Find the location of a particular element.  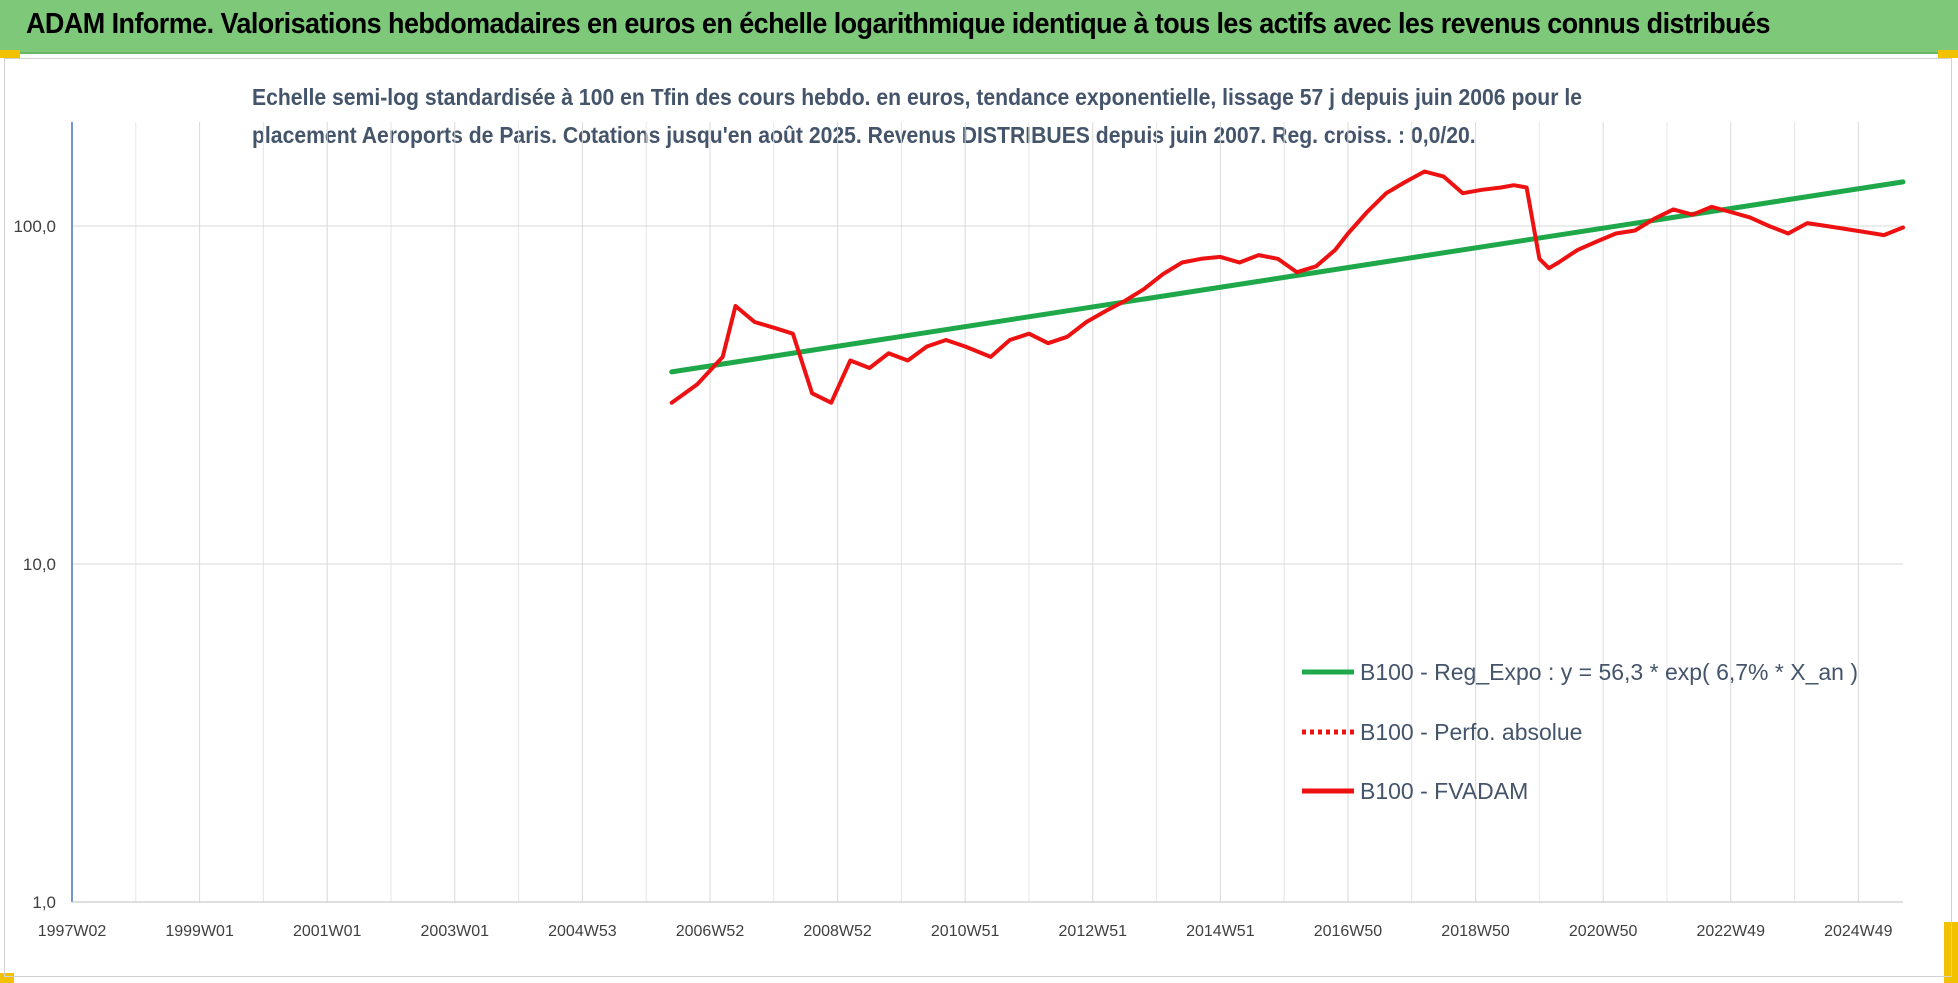

x-tick-label: 2003W01 is located at coordinates (455, 931).